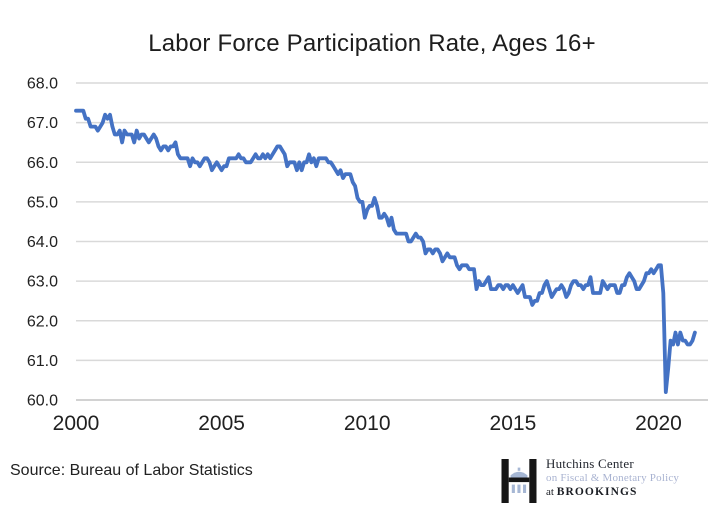 The width and height of the screenshot is (718, 517). What do you see at coordinates (372, 43) in the screenshot?
I see `chart-title: Labor Force Participation Rate, Ages 16+` at bounding box center [372, 43].